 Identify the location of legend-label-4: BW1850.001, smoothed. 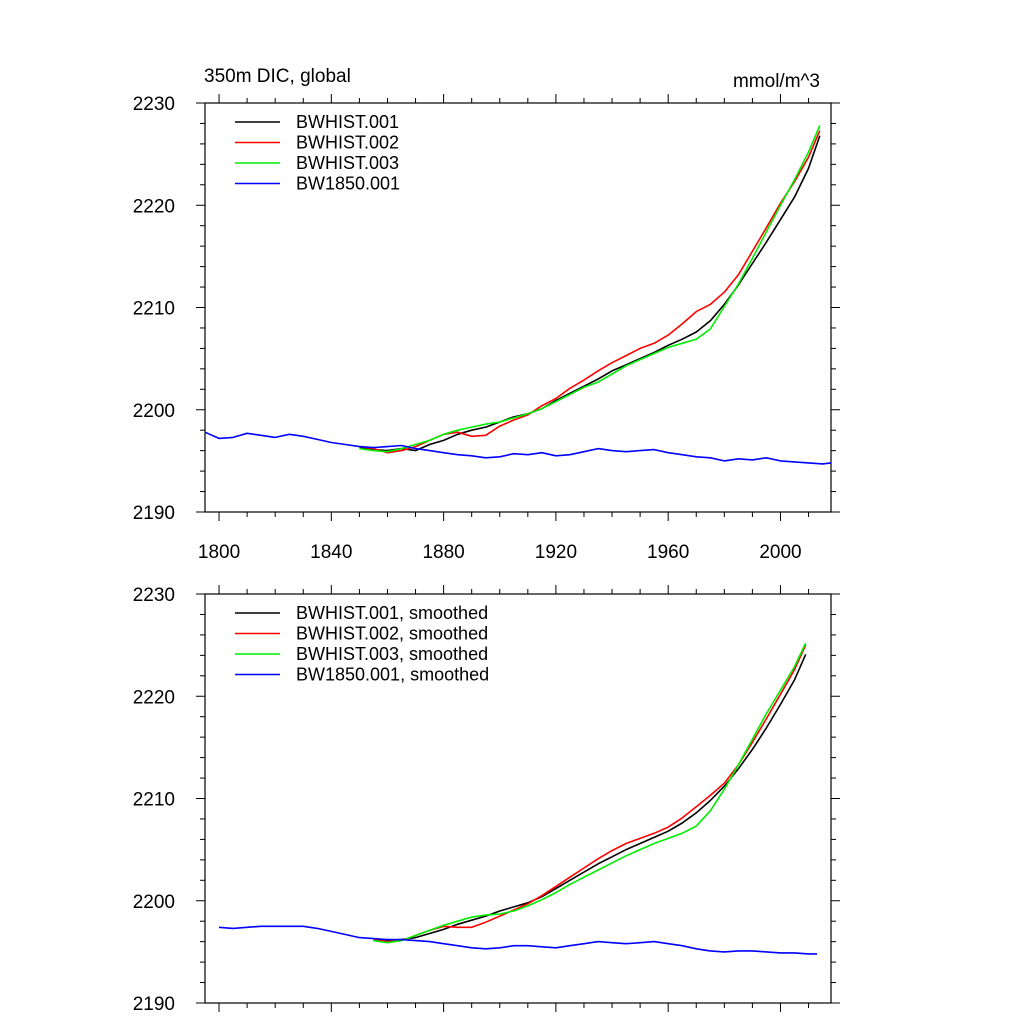
(392, 675).